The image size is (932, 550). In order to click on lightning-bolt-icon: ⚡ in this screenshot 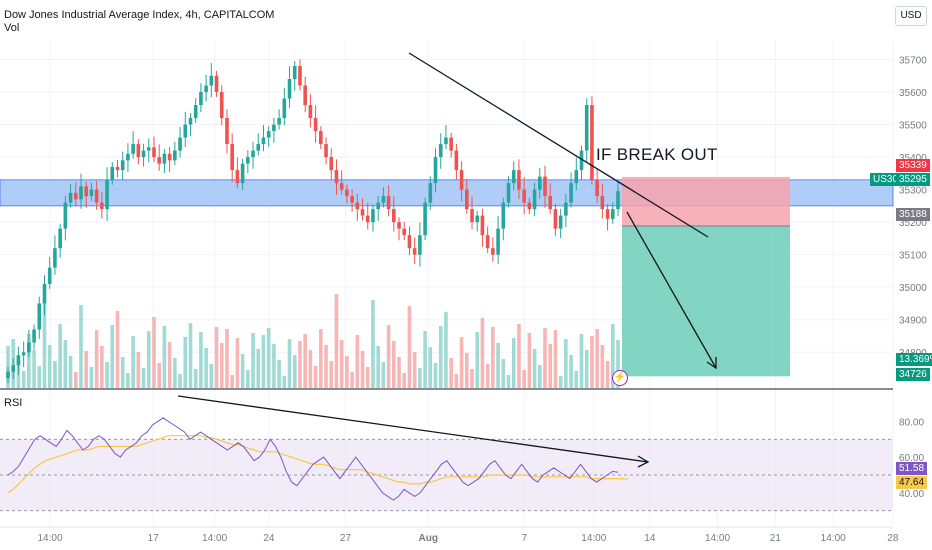, I will do `click(620, 378)`.